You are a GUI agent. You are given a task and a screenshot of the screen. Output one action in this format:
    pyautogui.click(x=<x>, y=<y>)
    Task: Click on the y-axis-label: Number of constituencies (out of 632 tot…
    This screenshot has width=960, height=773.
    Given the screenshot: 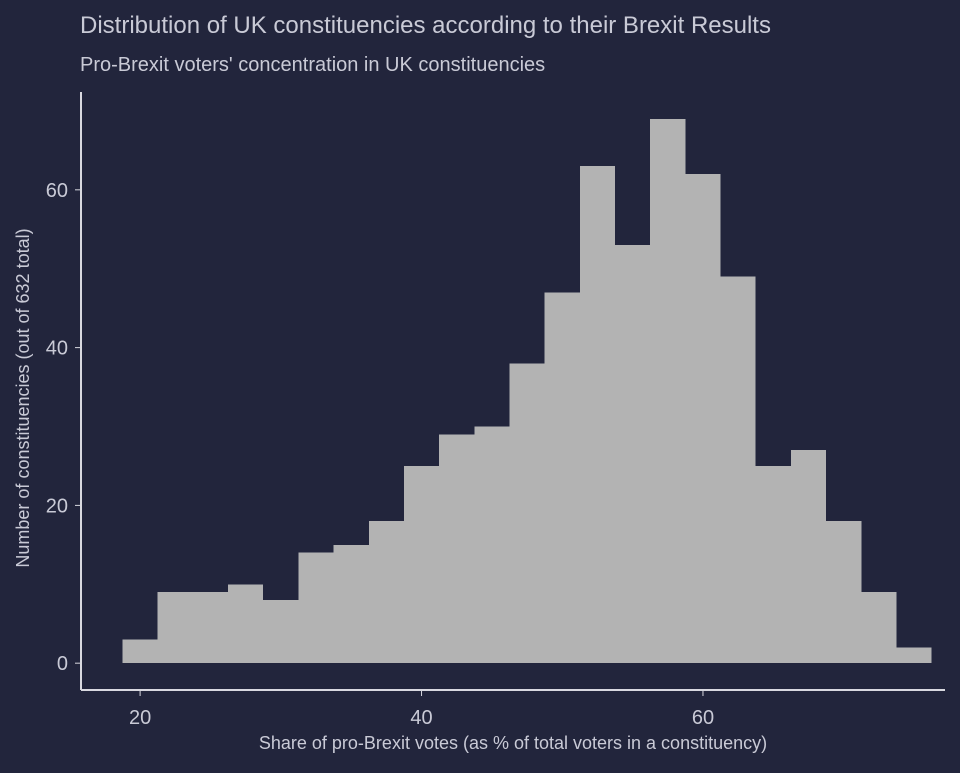 What is the action you would take?
    pyautogui.click(x=23, y=397)
    